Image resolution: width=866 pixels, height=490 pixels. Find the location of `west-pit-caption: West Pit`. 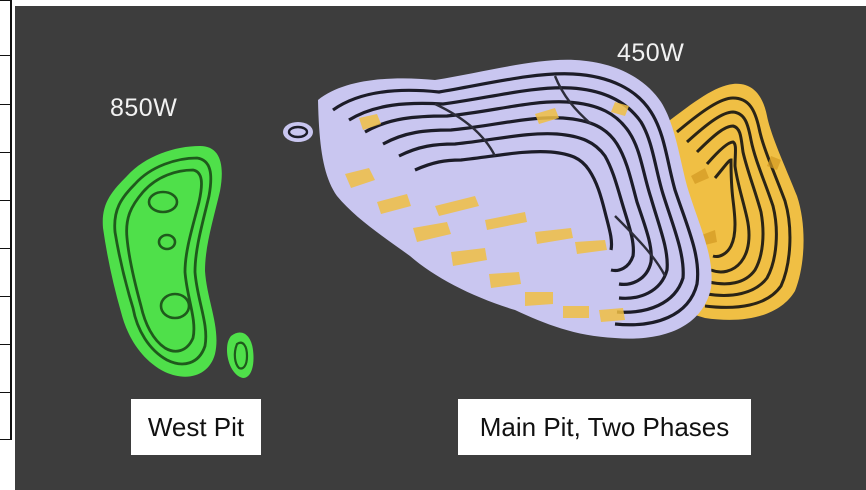

west-pit-caption: West Pit is located at coordinates (196, 427).